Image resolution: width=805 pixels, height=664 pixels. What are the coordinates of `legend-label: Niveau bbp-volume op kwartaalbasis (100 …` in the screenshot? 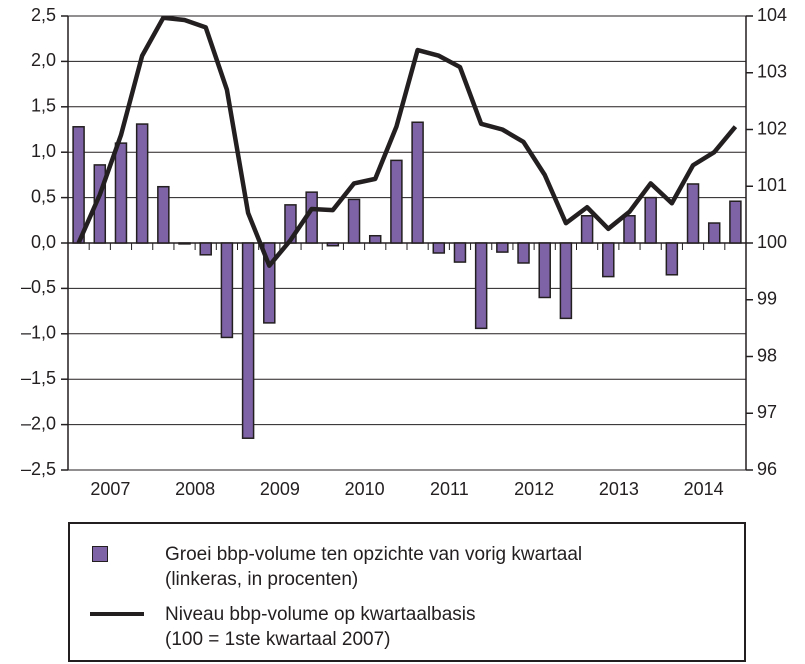 It's located at (320, 627).